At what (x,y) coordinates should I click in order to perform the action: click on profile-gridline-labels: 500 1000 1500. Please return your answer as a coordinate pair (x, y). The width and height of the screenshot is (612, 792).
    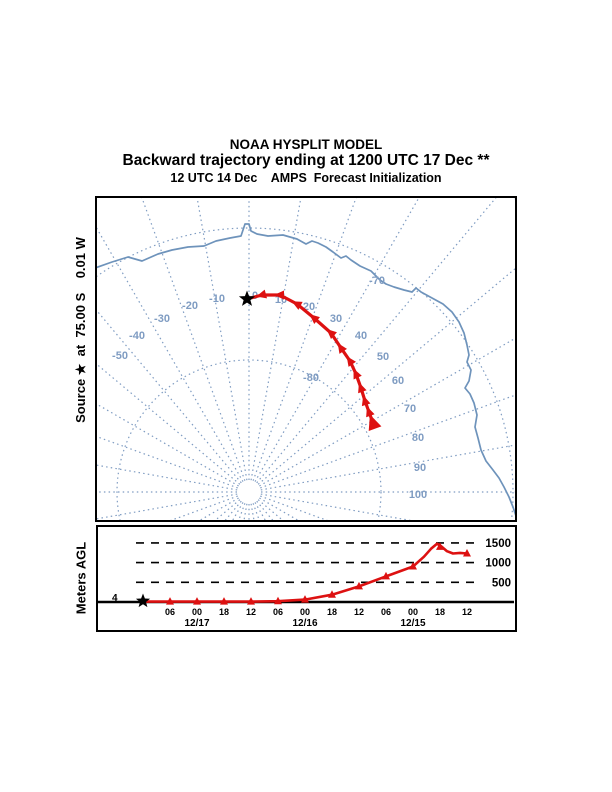
    Looking at the image, I should click on (498, 563).